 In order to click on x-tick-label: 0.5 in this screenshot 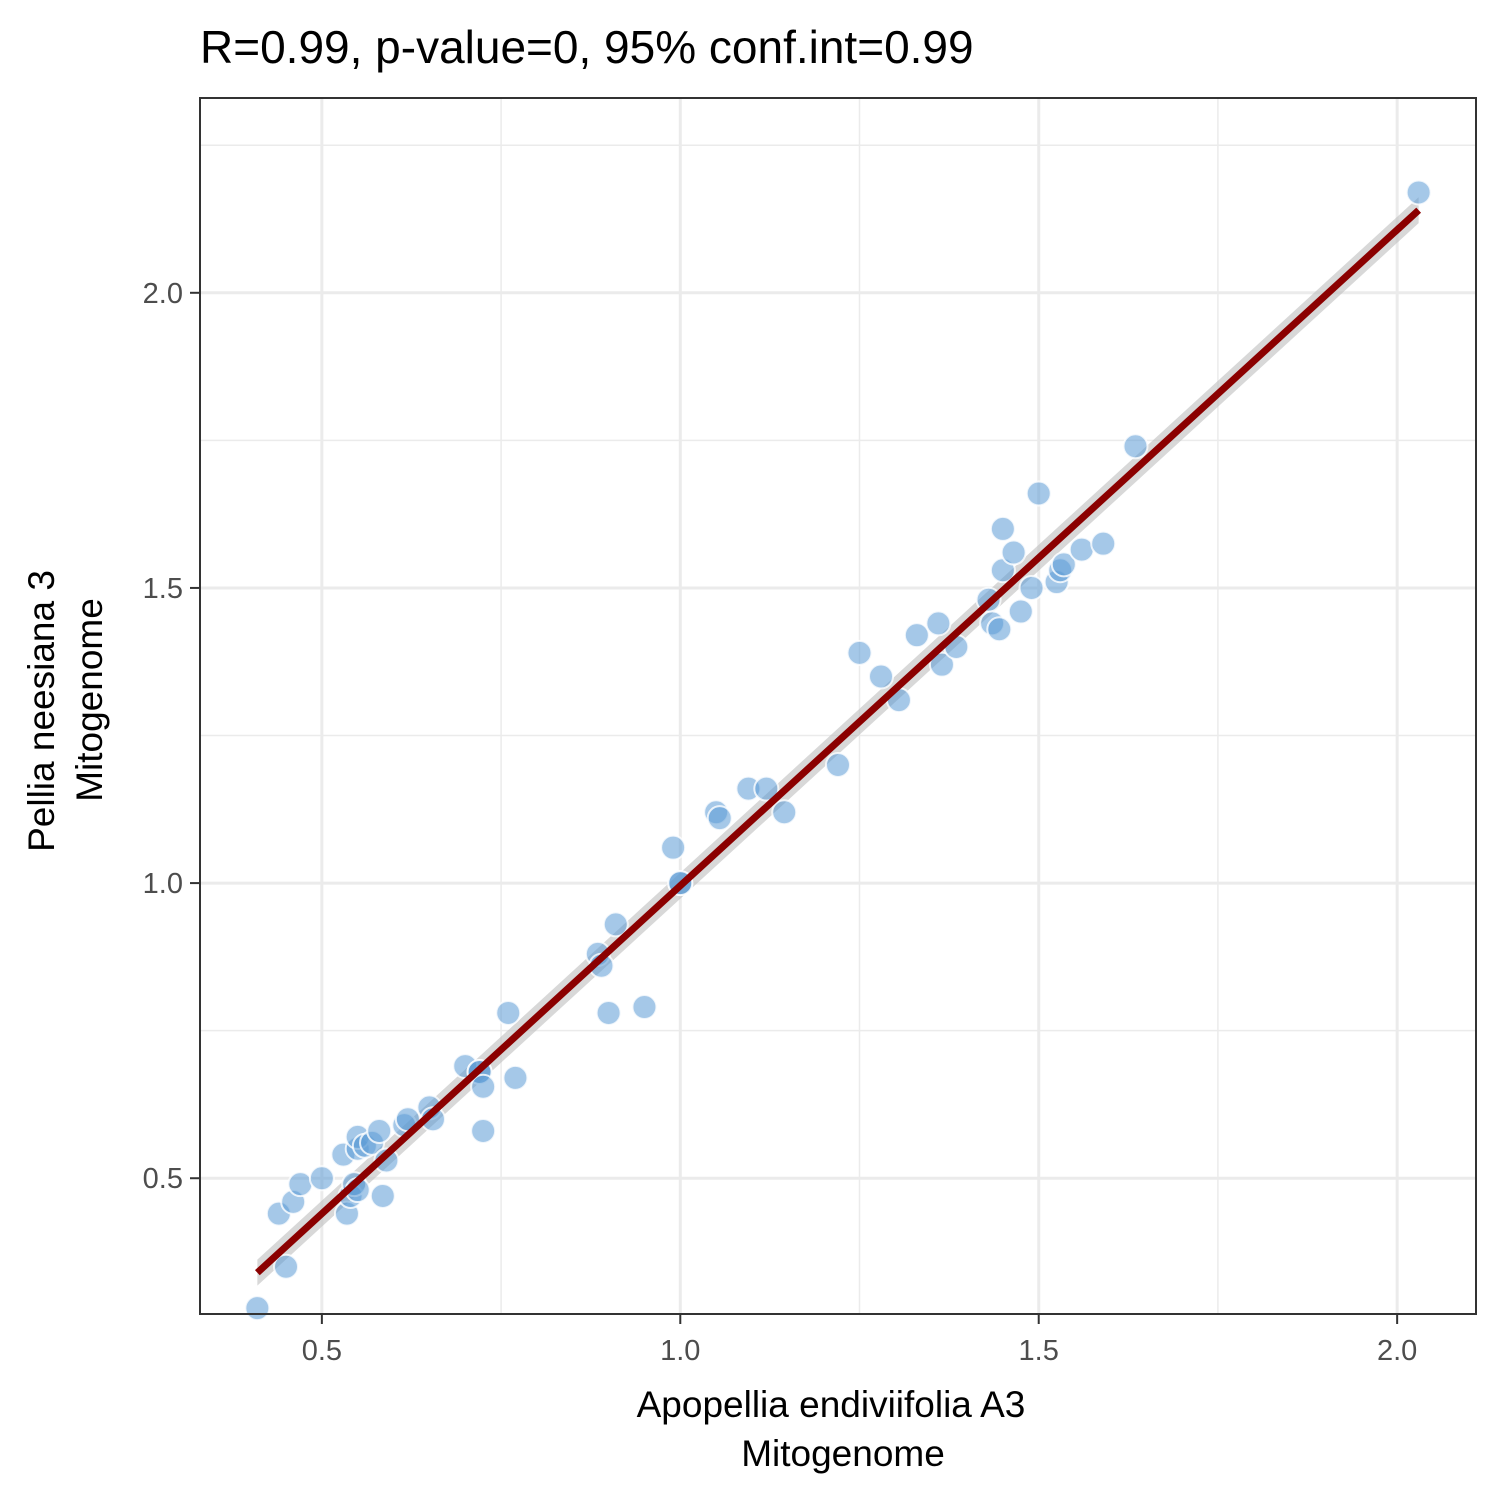, I will do `click(322, 1351)`.